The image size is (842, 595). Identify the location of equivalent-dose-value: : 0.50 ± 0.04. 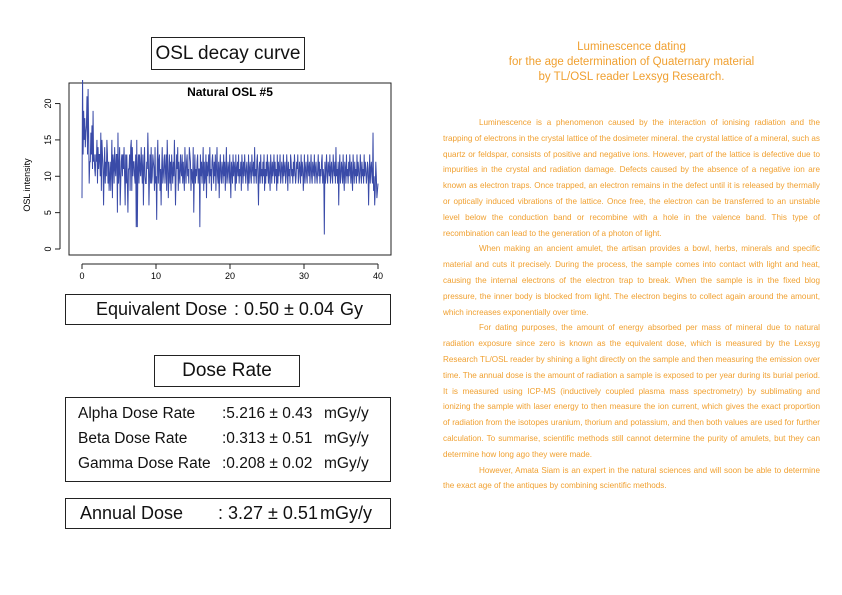
(284, 309).